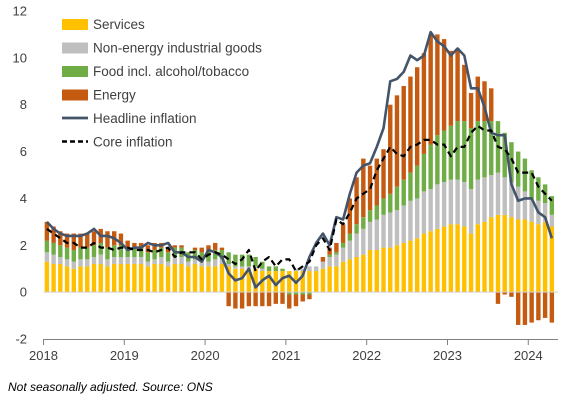  I want to click on legend-swatch, so click(75, 48).